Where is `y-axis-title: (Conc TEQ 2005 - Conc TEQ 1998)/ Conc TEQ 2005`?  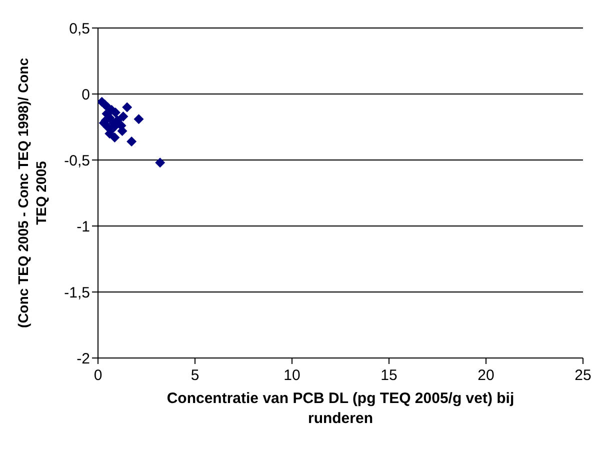 y-axis-title: (Conc TEQ 2005 - Conc TEQ 1998)/ Conc TEQ 2005 is located at coordinates (32, 193).